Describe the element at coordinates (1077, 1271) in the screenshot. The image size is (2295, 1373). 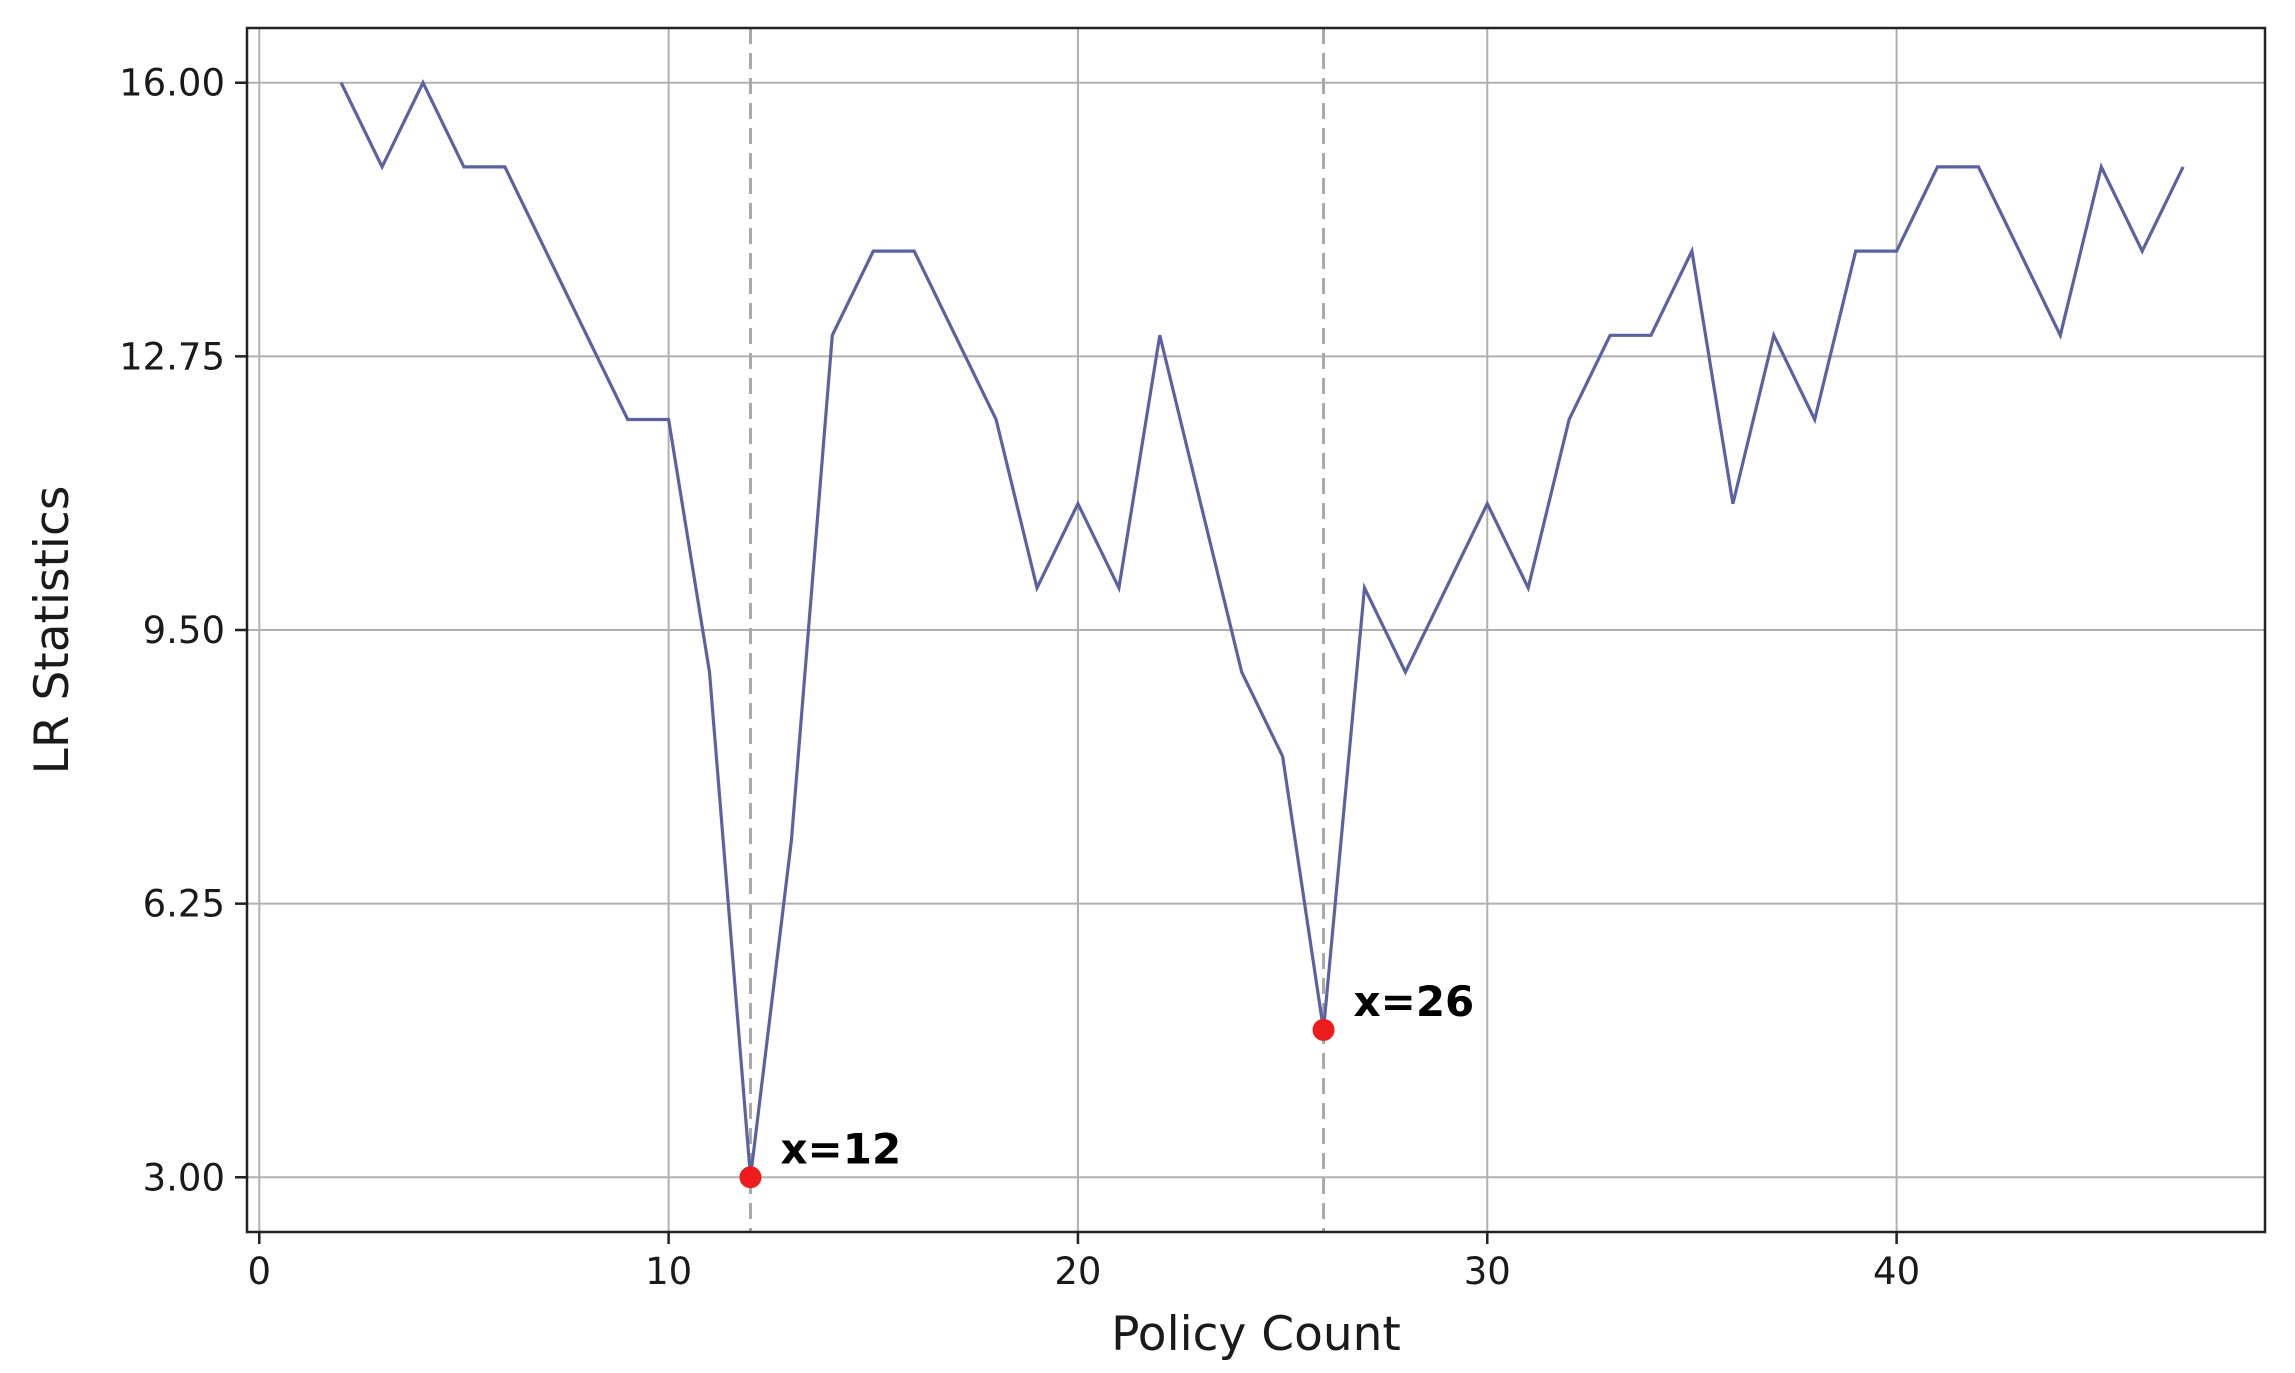
I see `x-tick-label: 20` at that location.